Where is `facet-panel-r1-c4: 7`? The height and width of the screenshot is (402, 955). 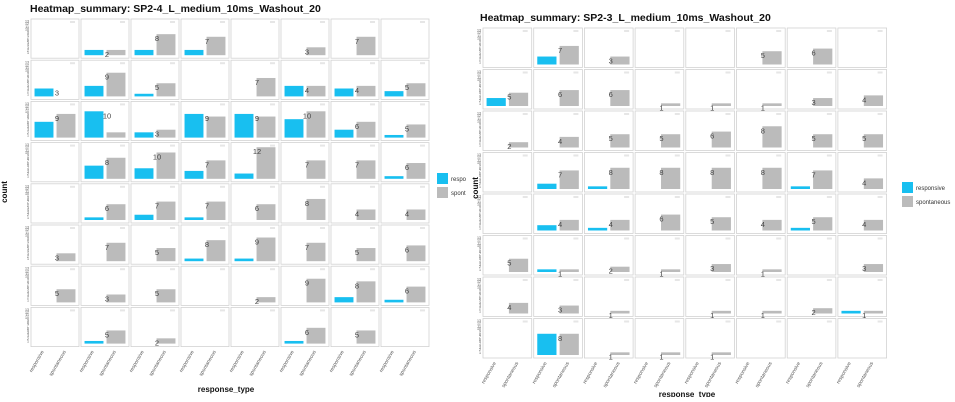
facet-panel-r1-c4: 7 is located at coordinates (205, 38).